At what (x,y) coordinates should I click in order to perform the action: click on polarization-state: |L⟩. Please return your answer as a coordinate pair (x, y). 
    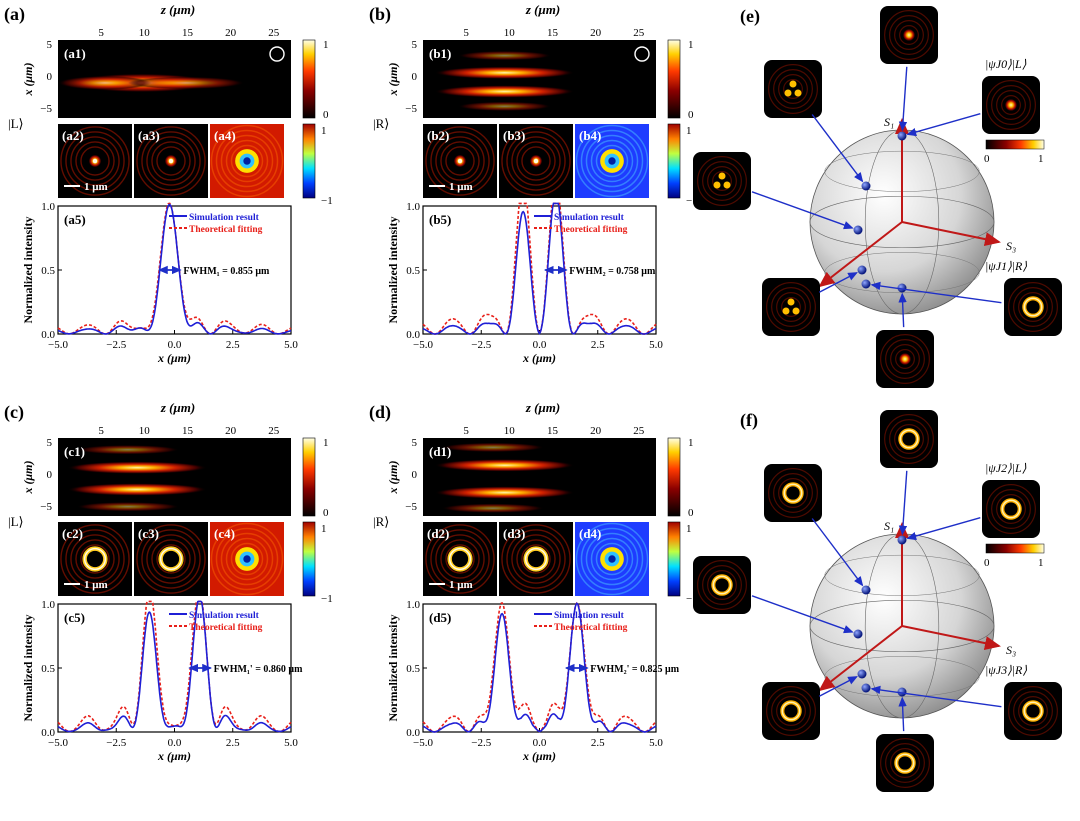
    Looking at the image, I should click on (16, 123).